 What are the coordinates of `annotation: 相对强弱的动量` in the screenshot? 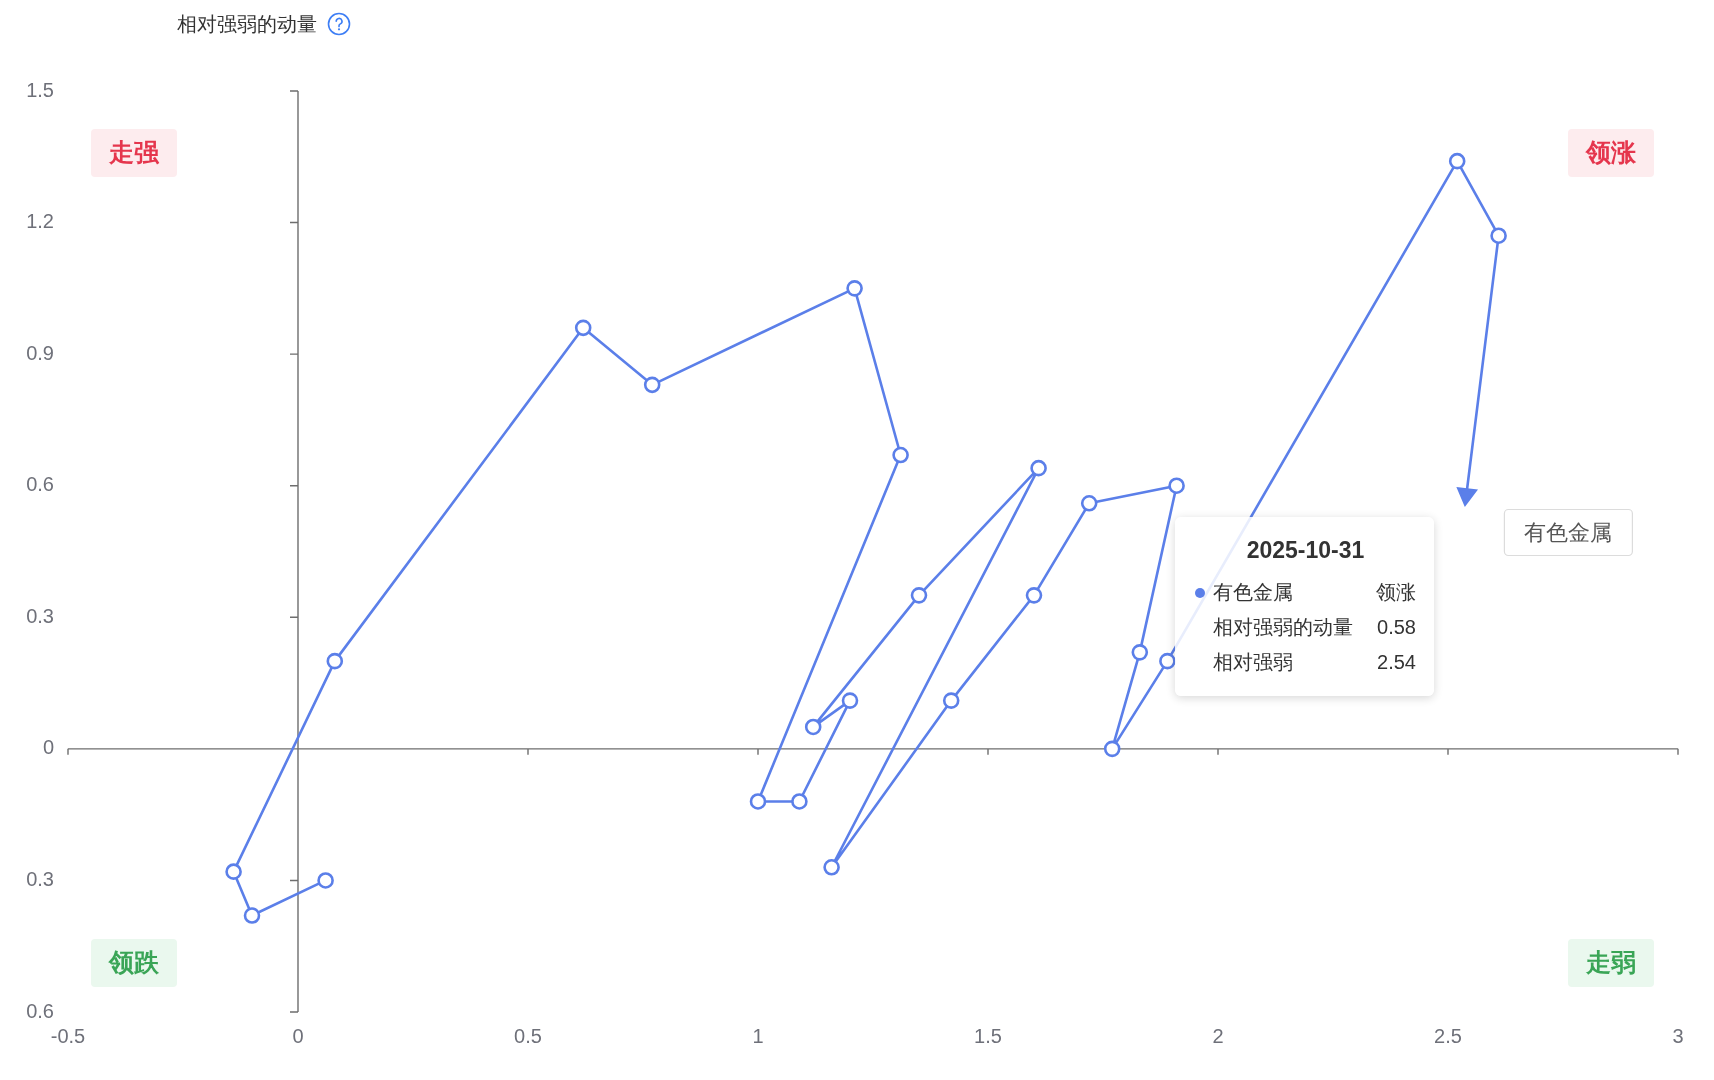 It's located at (1283, 627).